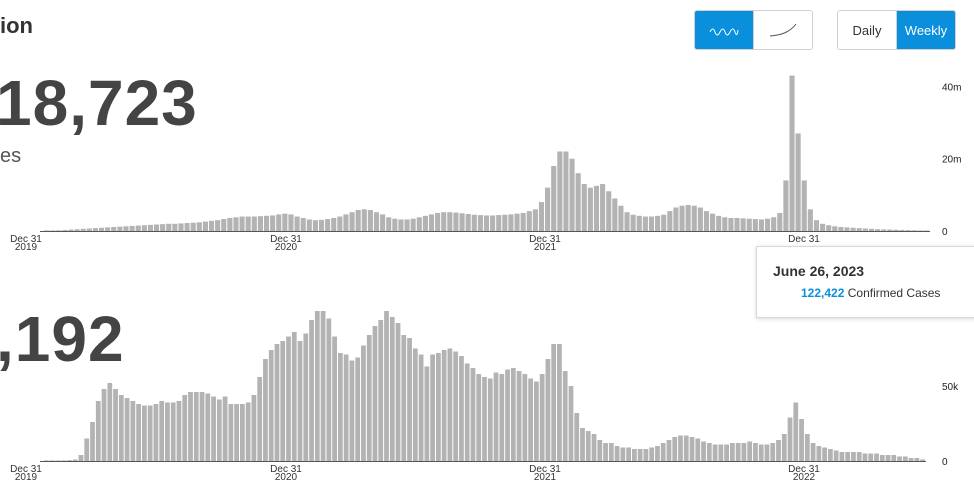  I want to click on linear-scale-button, so click(782, 30).